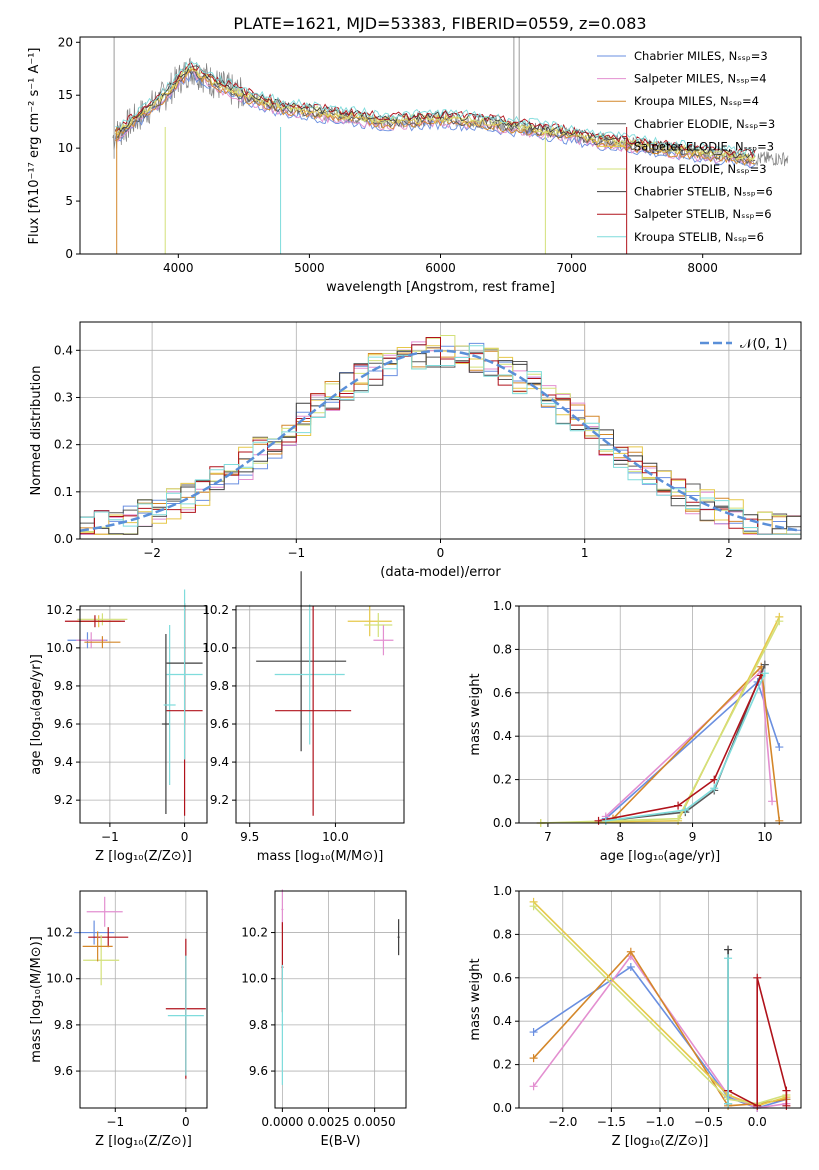 The height and width of the screenshot is (1170, 819). What do you see at coordinates (335, 837) in the screenshot?
I see `x-tick-label: 10.0` at bounding box center [335, 837].